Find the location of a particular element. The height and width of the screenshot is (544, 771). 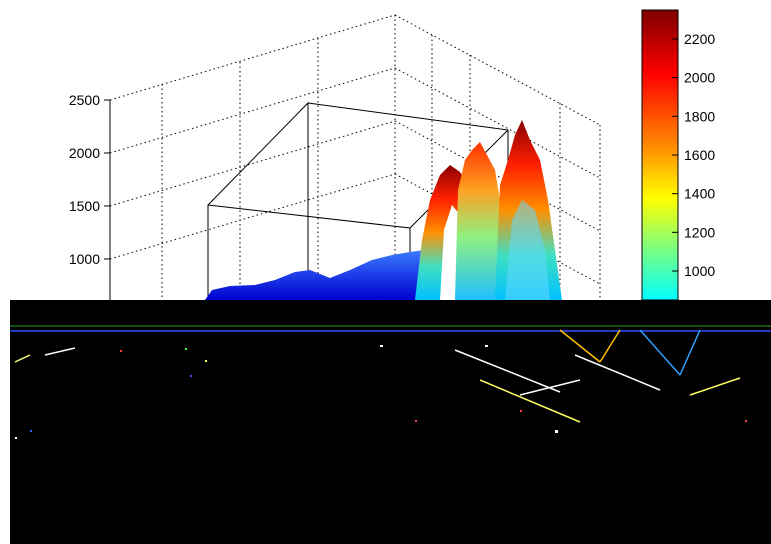

colorbar-tick-label: 1400 is located at coordinates (699, 194).